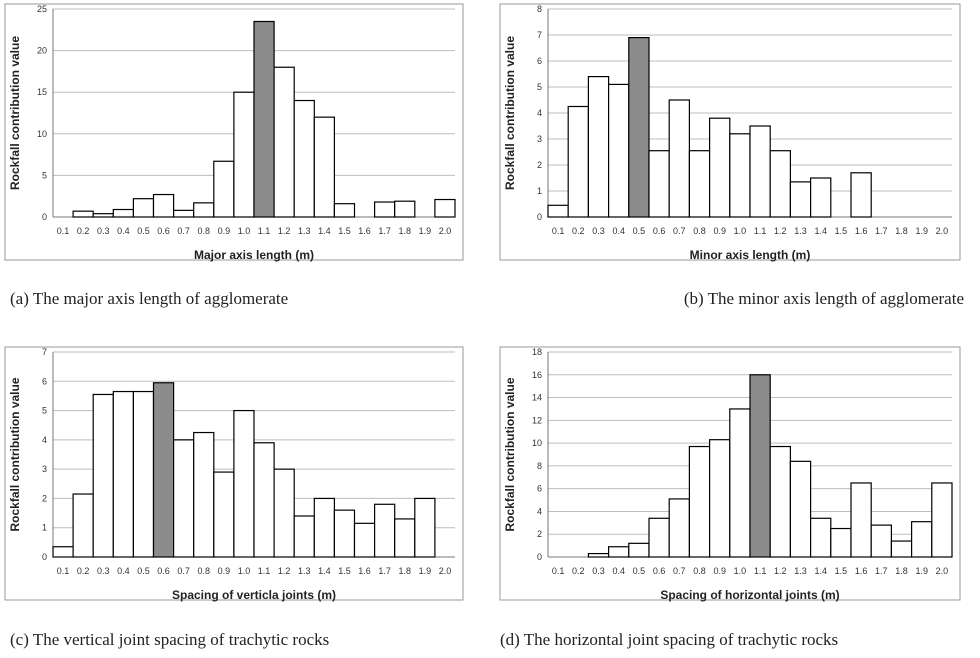  Describe the element at coordinates (740, 571) in the screenshot. I see `panel-d-x-tick-label: 1.0` at that location.